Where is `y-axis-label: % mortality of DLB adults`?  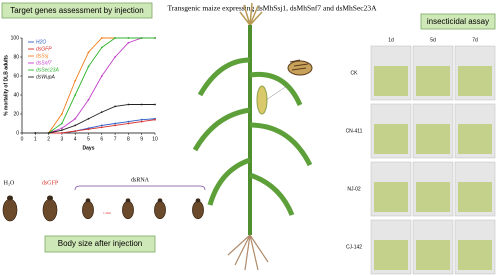 y-axis-label: % mortality of DLB adults is located at coordinates (6, 85).